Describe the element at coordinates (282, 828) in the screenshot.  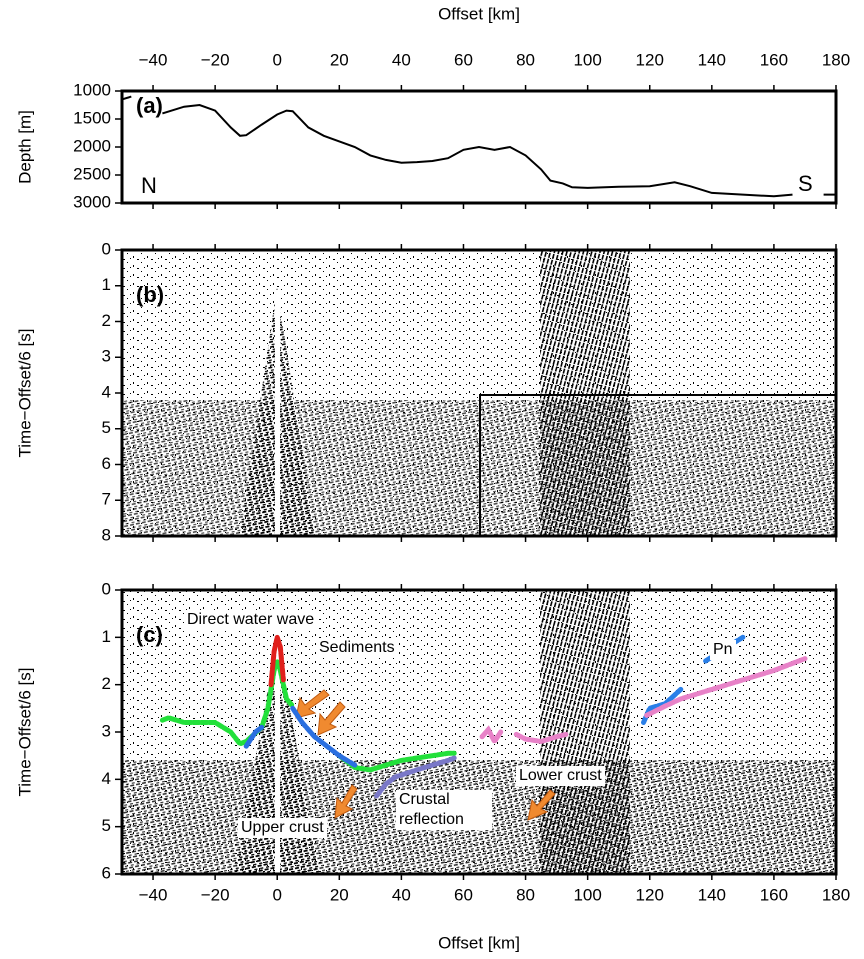
I see `series-label: Upper crust` at that location.